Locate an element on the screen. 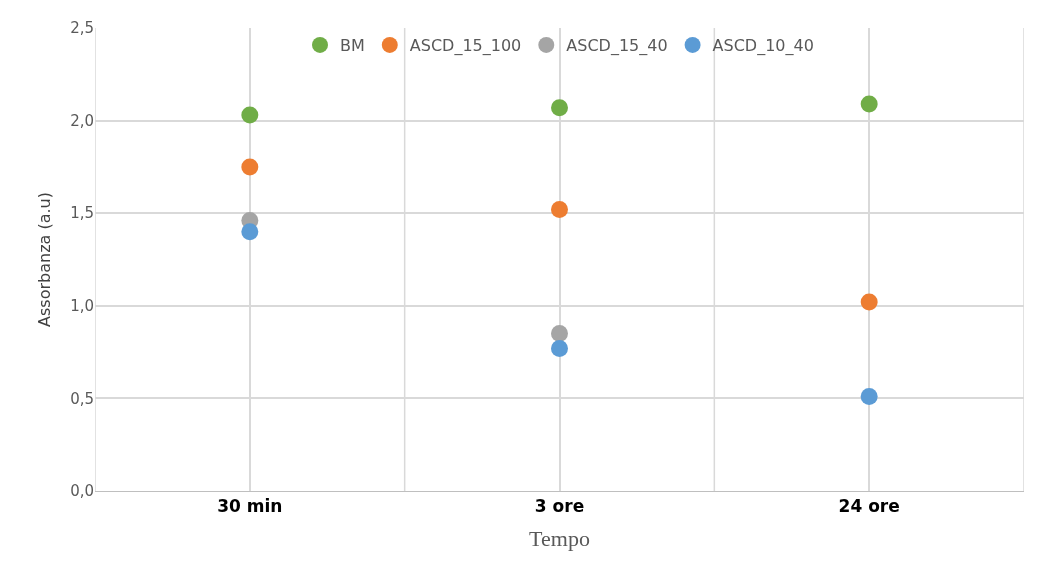 This screenshot has width=1044, height=576. y-axis-title: Assorbanza (a.u) is located at coordinates (45, 259).